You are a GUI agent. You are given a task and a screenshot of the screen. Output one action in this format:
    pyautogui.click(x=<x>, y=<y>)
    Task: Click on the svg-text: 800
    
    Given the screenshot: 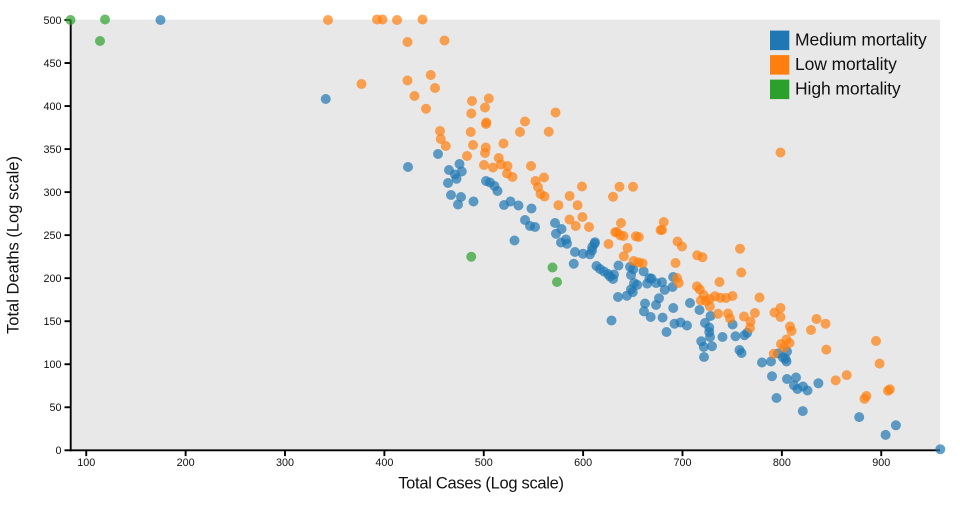 What is the action you would take?
    pyautogui.click(x=782, y=463)
    